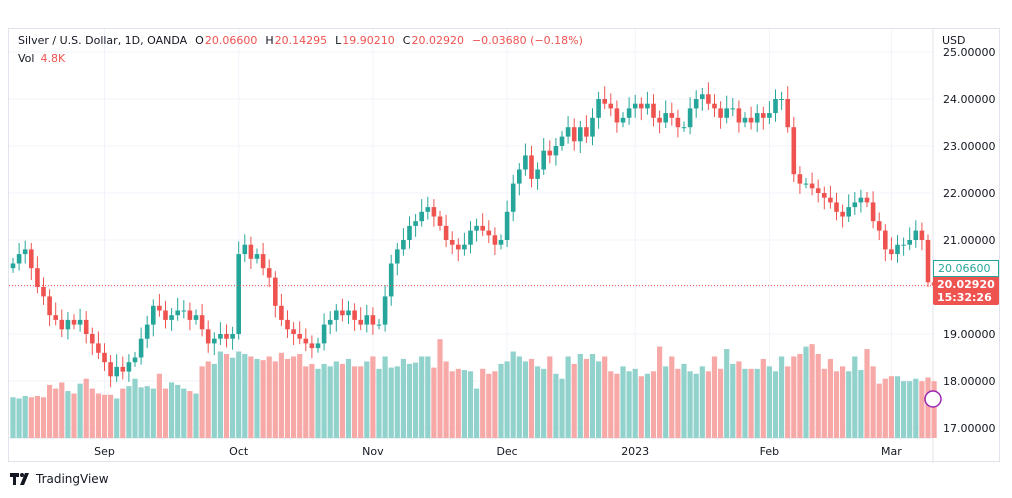 This screenshot has height=498, width=1012. Describe the element at coordinates (59, 479) in the screenshot. I see `tradingview-logo: TradingView` at that location.